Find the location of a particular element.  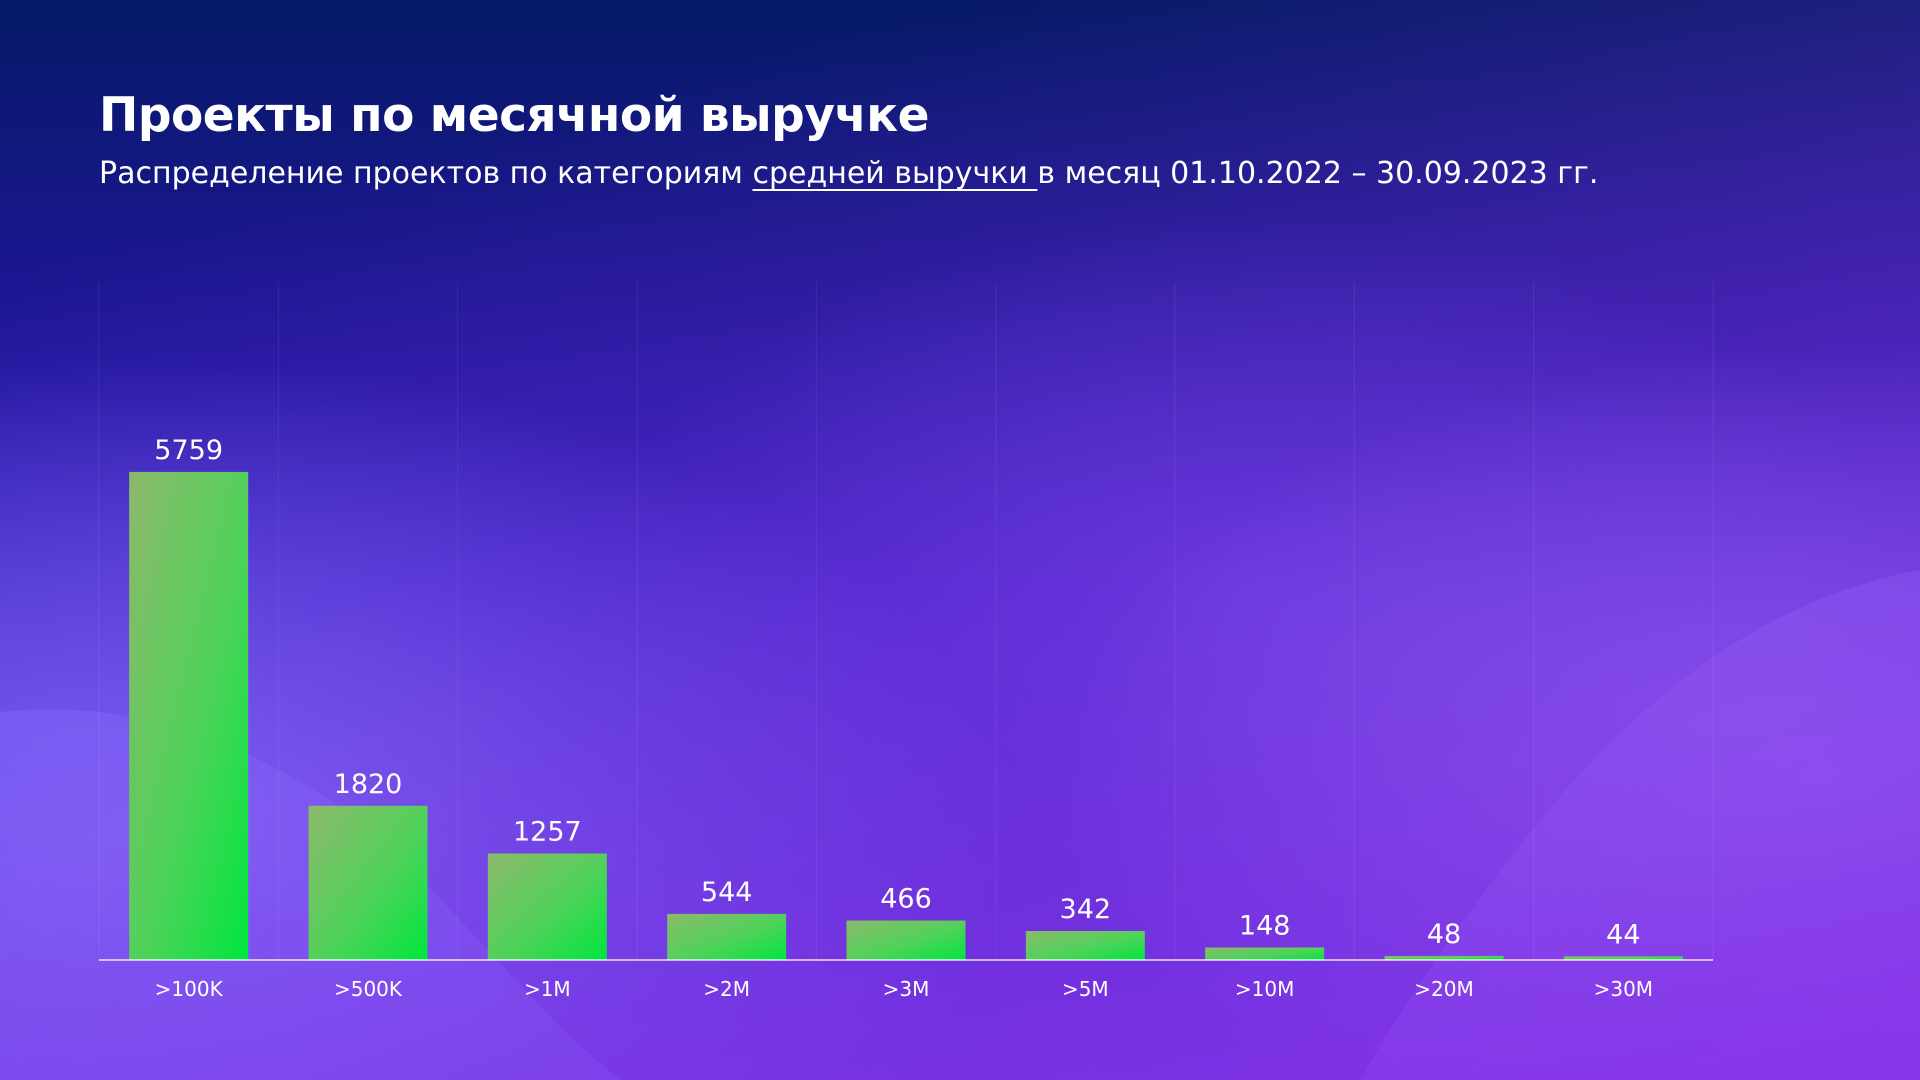

bar-value-label: 5759 is located at coordinates (188, 450).